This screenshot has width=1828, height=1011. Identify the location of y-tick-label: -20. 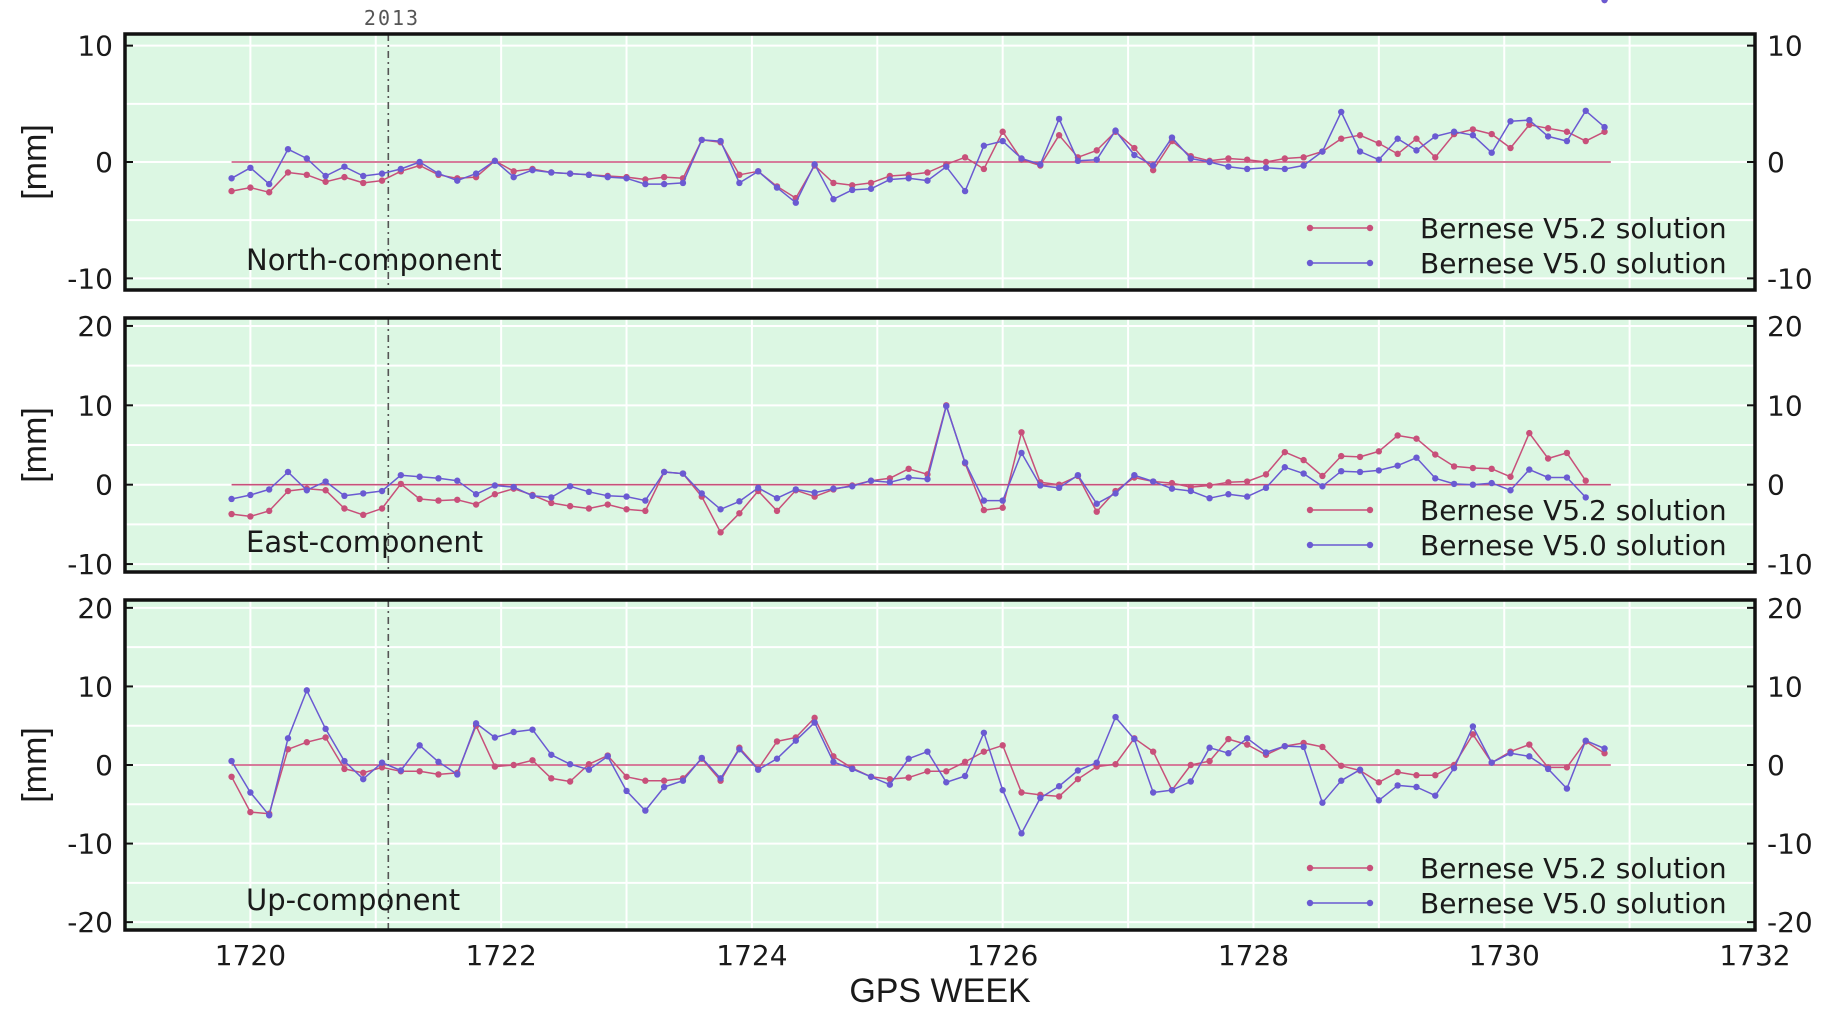
(90, 922).